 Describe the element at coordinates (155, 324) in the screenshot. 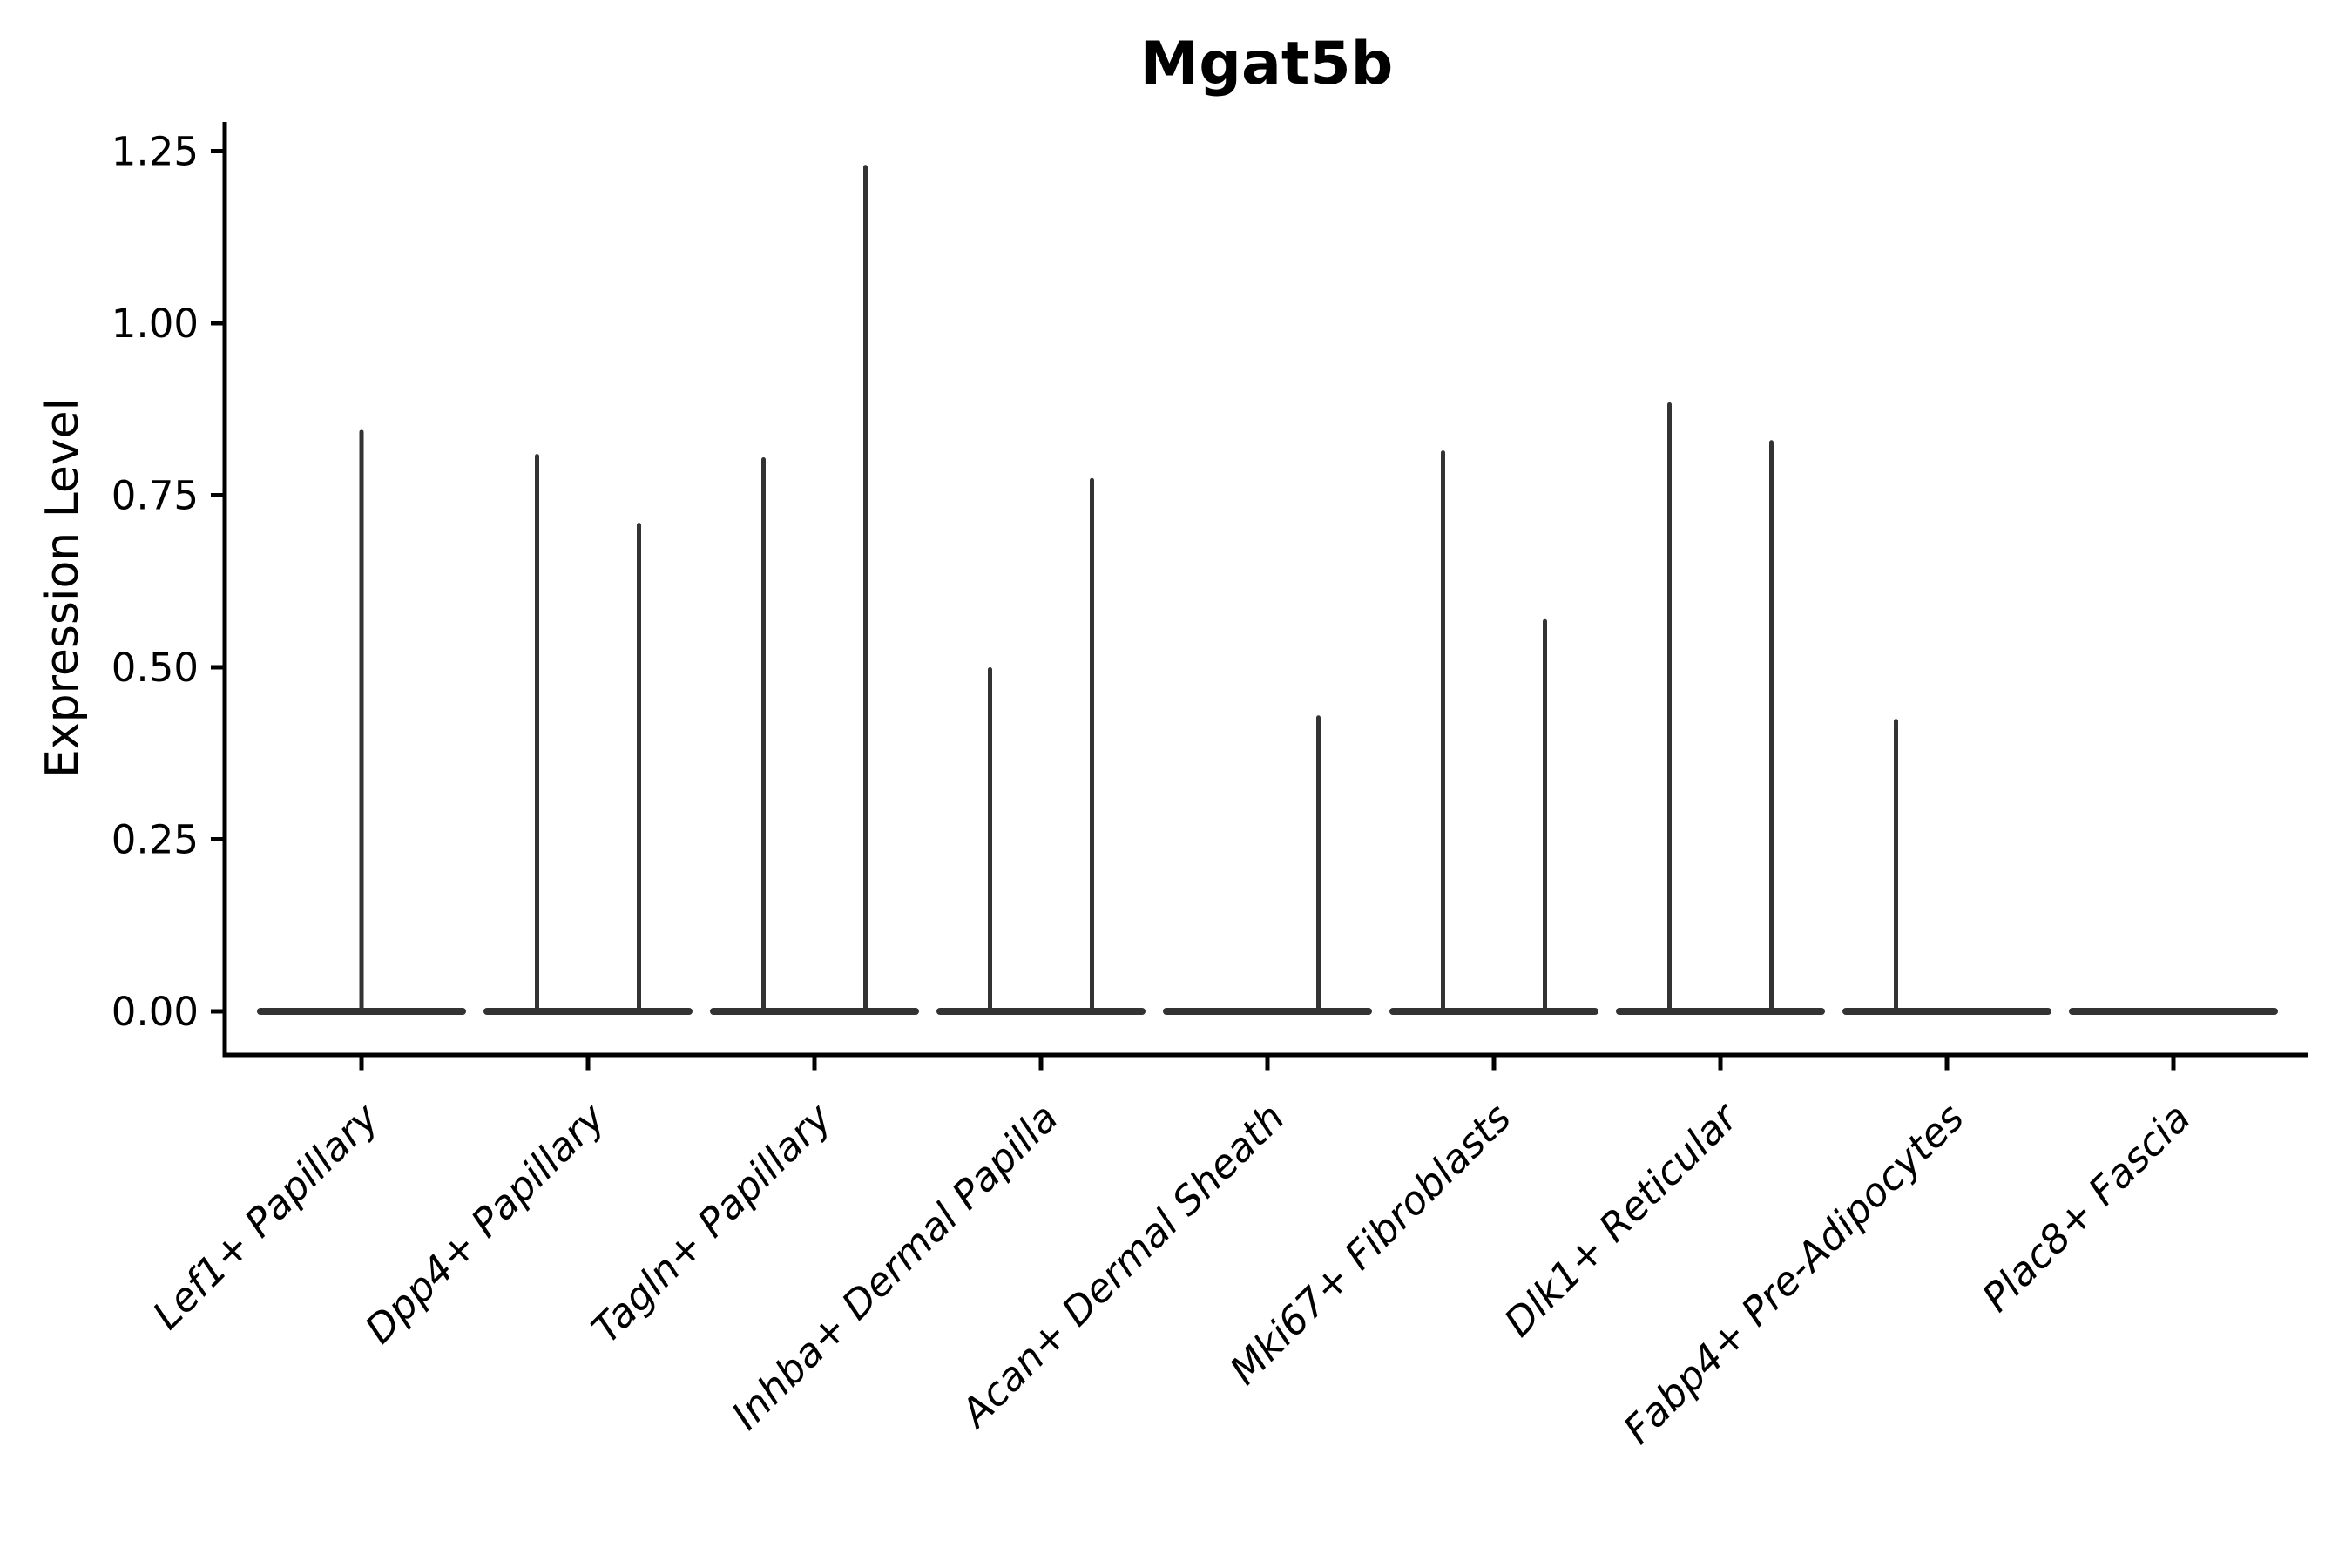

I see `y-tick-label: 1.00` at that location.